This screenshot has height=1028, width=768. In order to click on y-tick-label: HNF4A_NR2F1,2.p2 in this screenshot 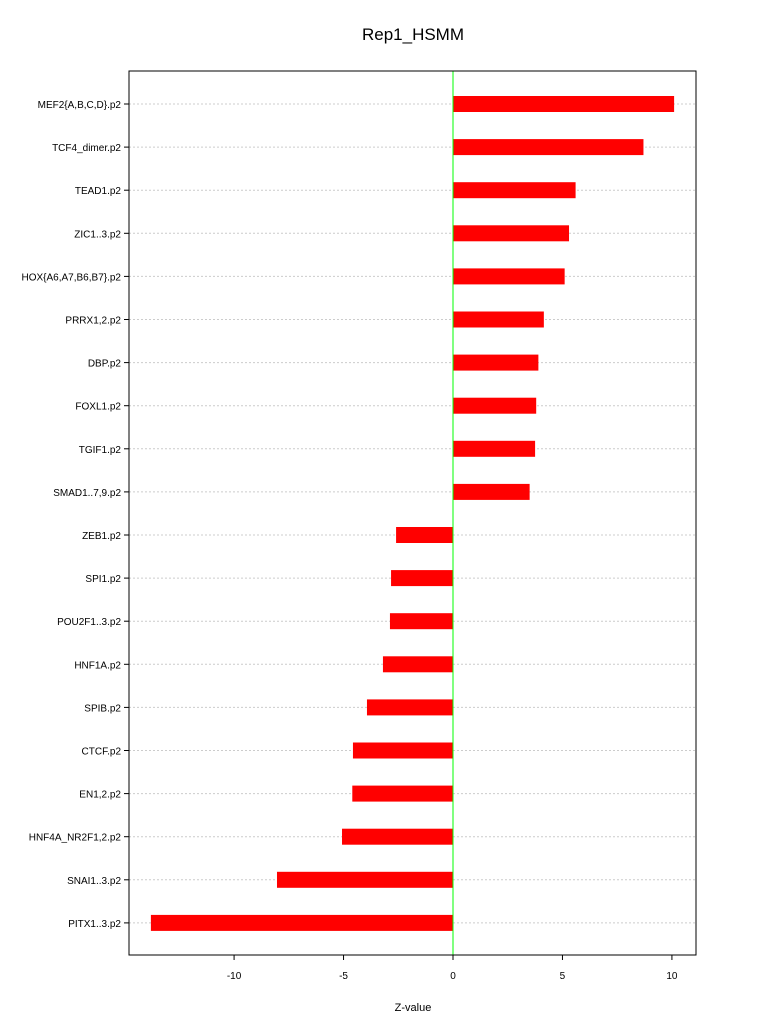, I will do `click(75, 838)`.